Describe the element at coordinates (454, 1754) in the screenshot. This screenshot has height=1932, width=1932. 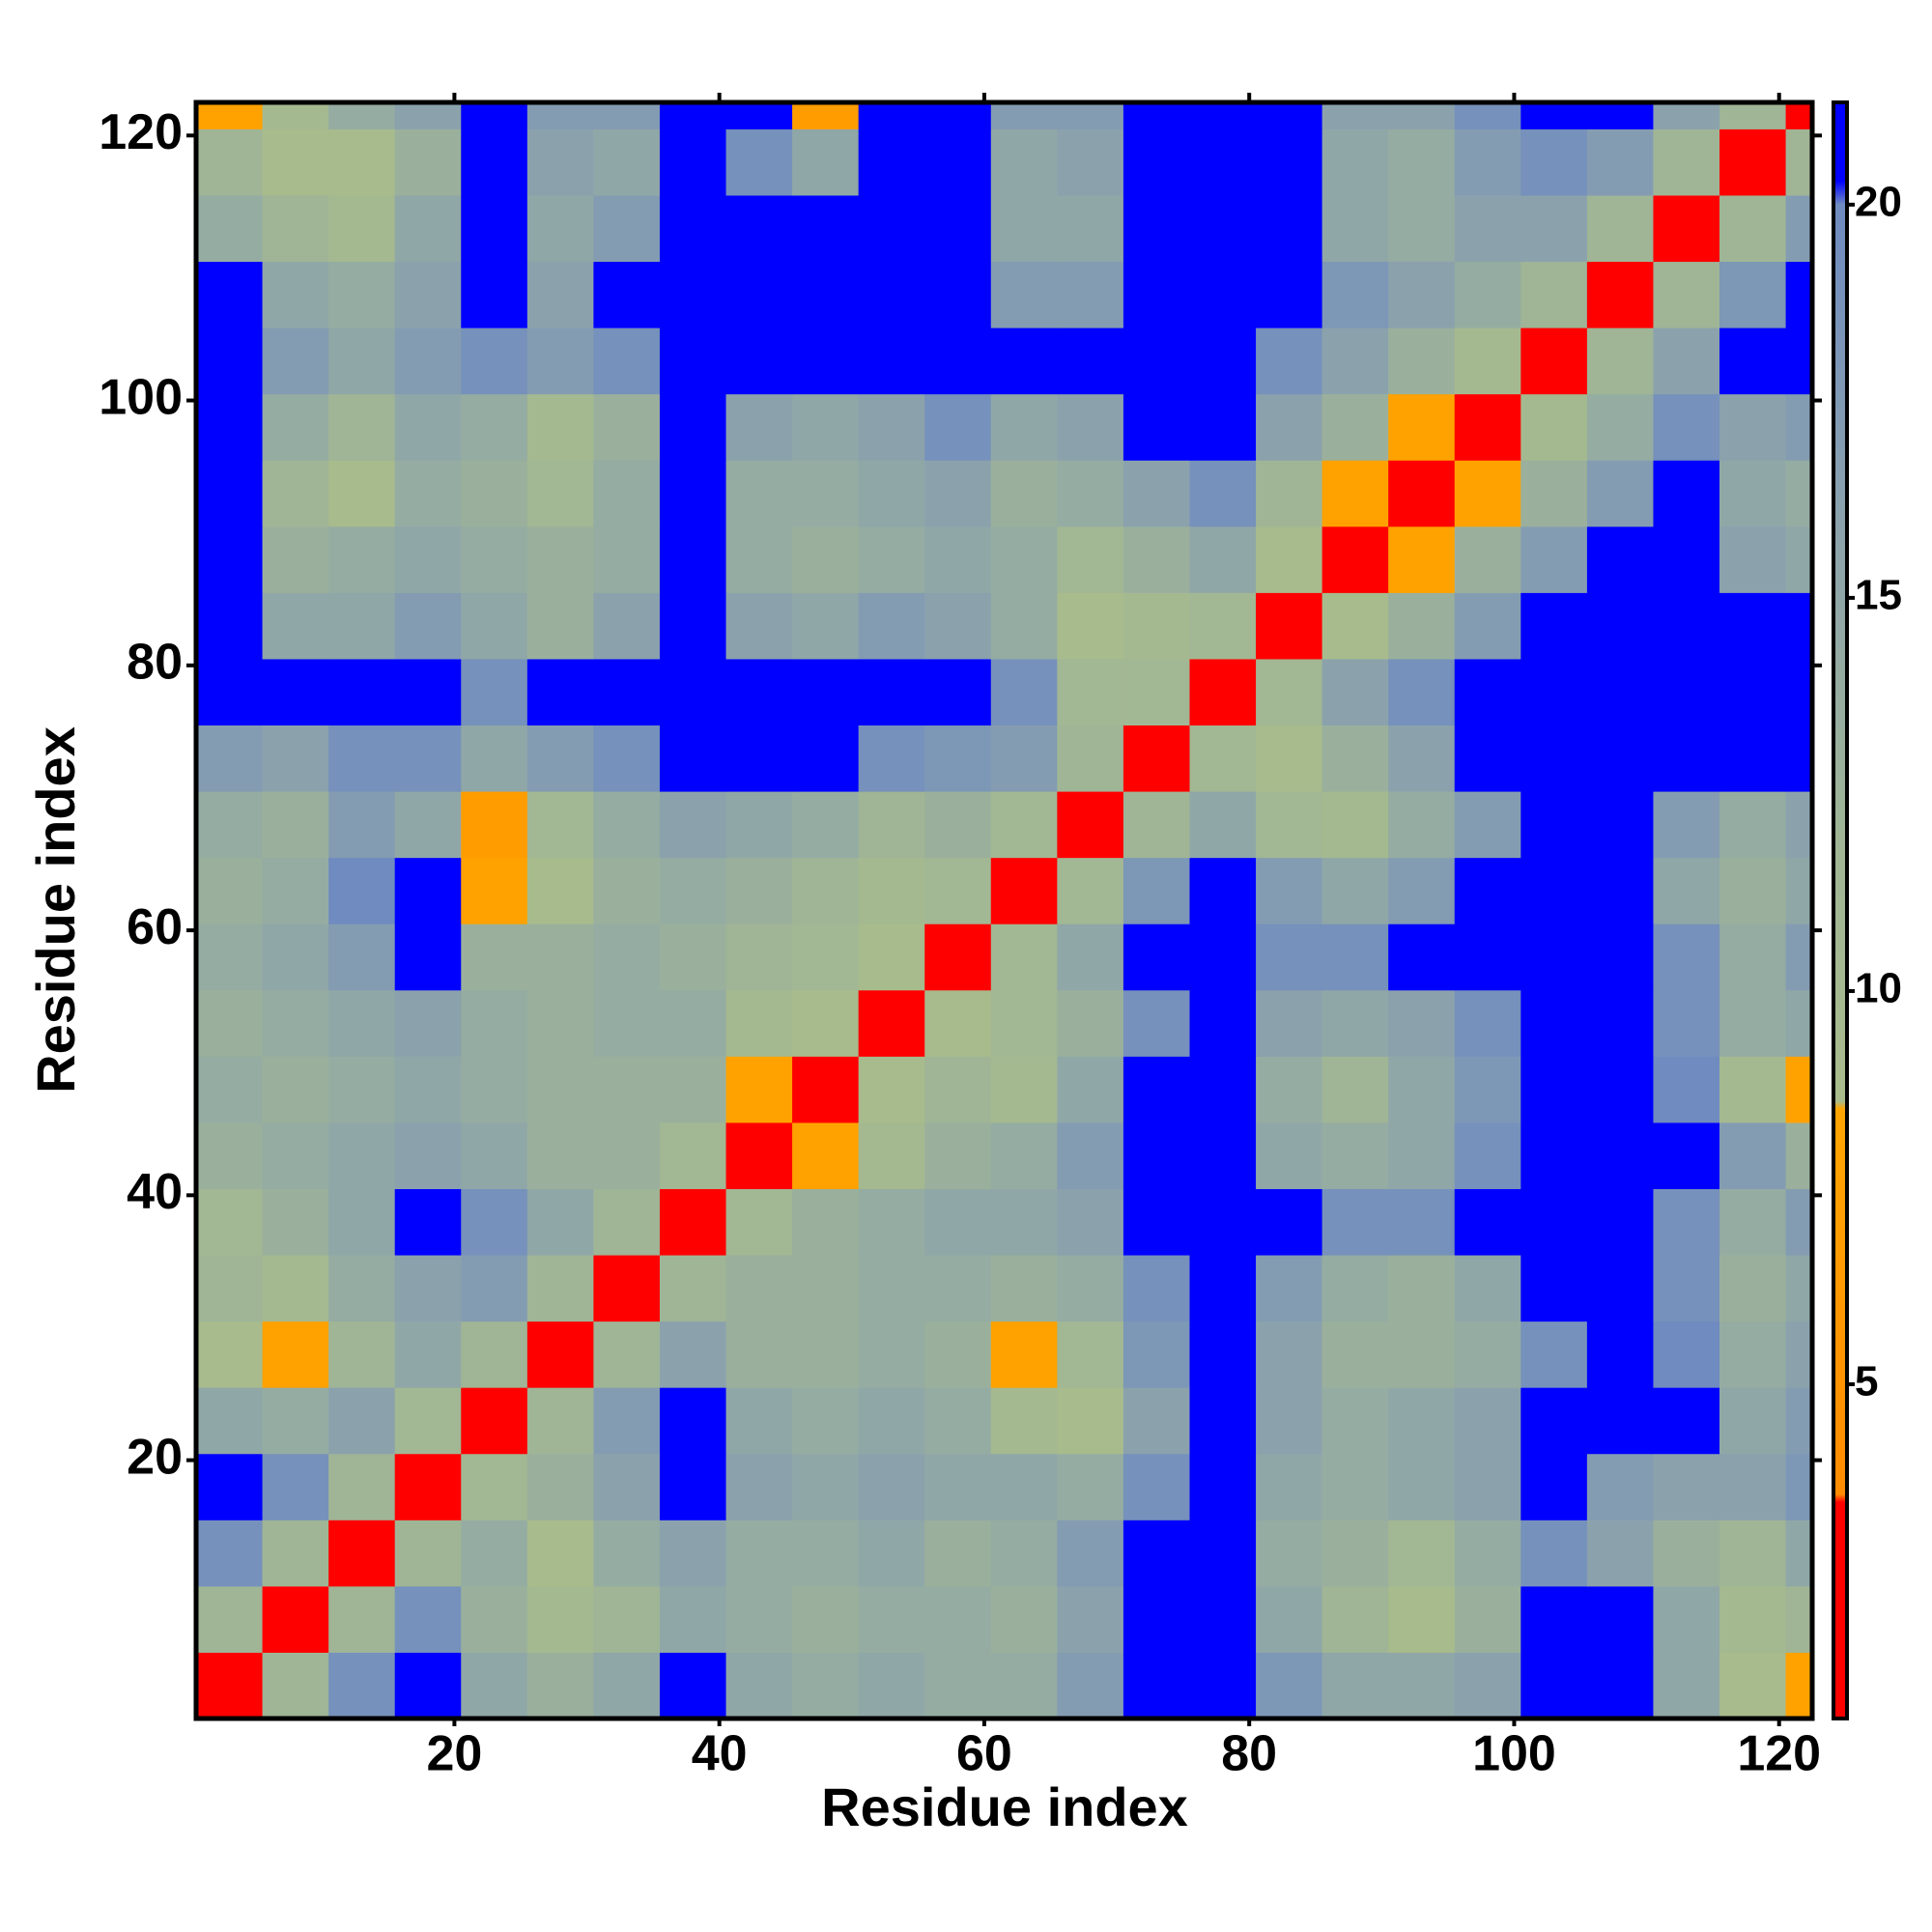
I see `x-tick-label: 20` at that location.